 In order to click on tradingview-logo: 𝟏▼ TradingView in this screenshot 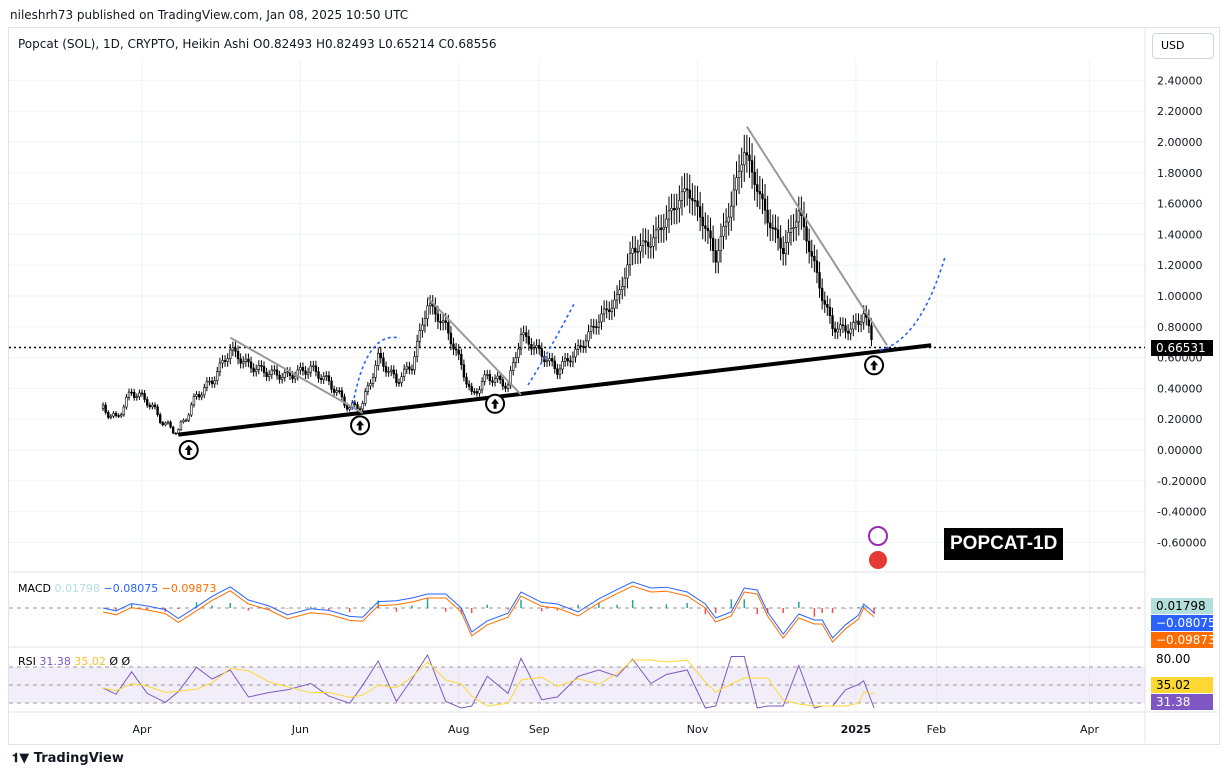, I will do `click(68, 758)`.